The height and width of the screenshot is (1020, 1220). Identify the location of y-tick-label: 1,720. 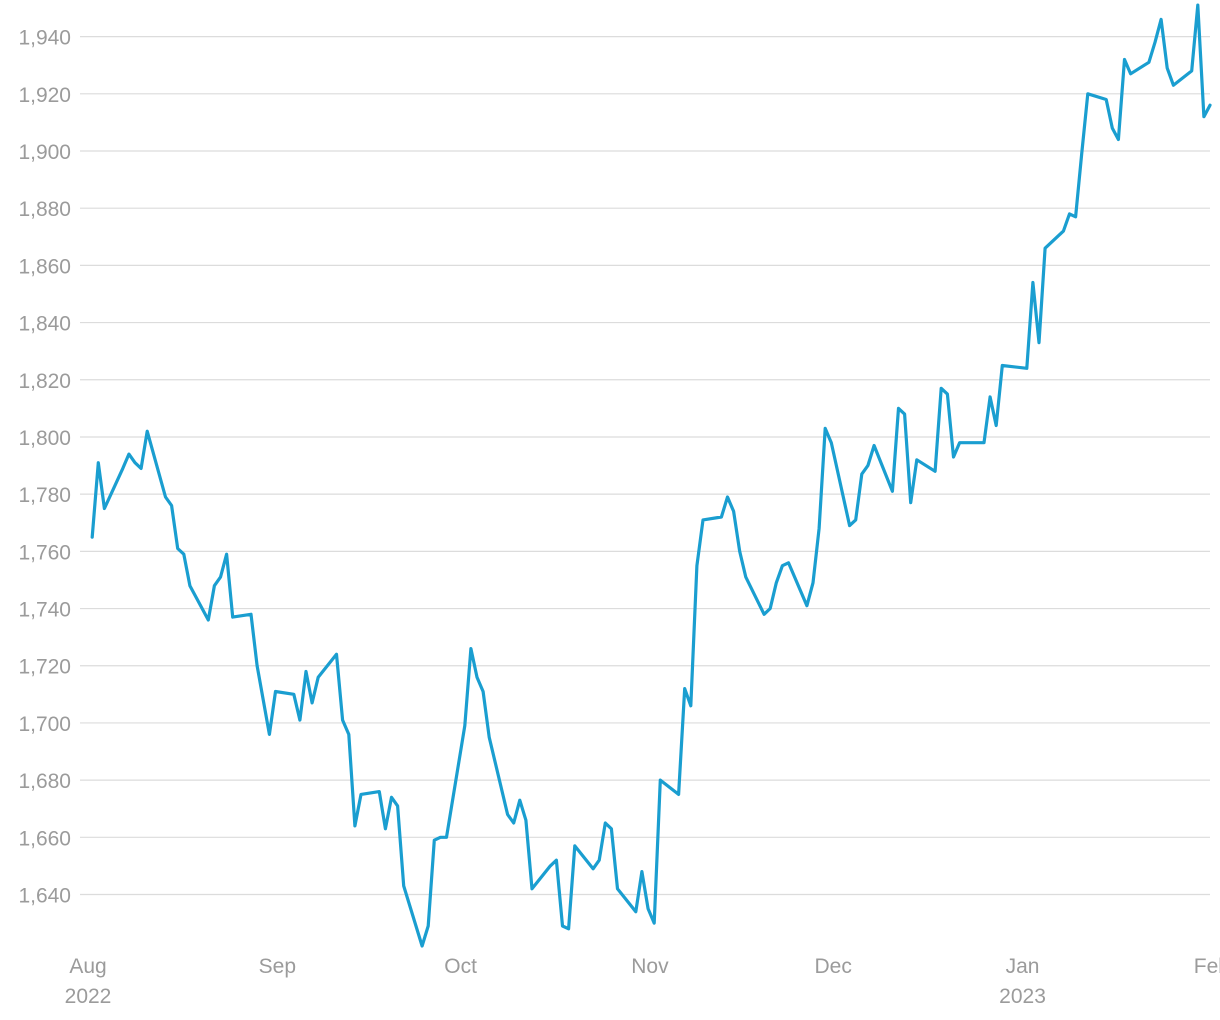
(44, 667).